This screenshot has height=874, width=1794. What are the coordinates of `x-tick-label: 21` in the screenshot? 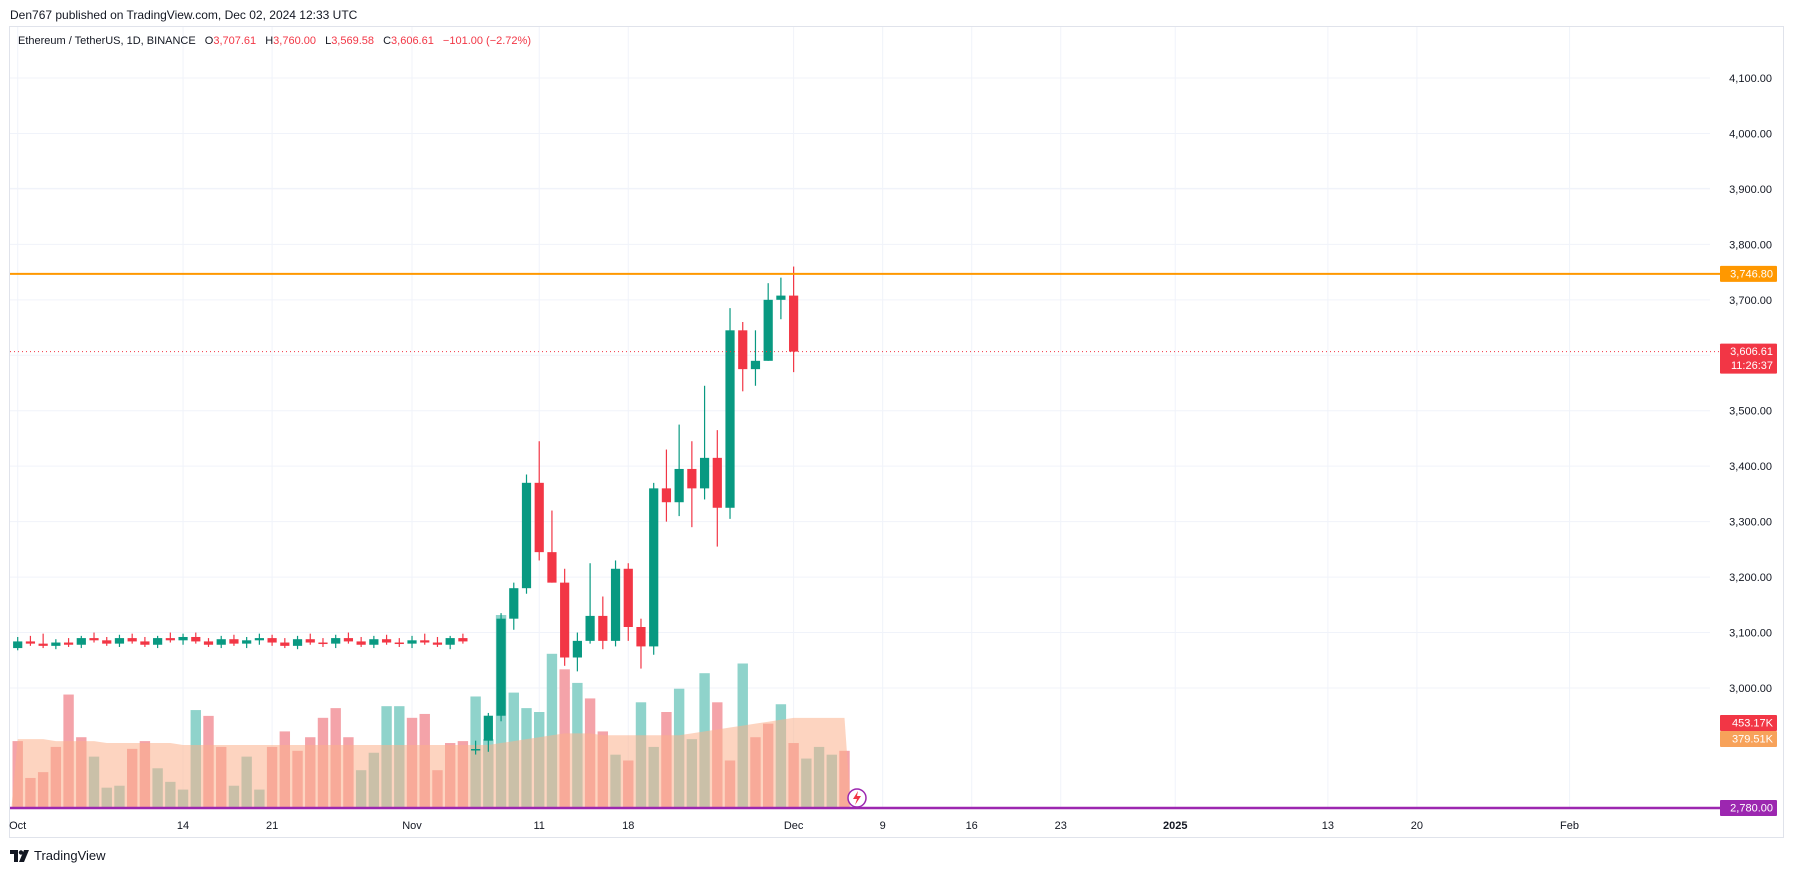 It's located at (272, 826).